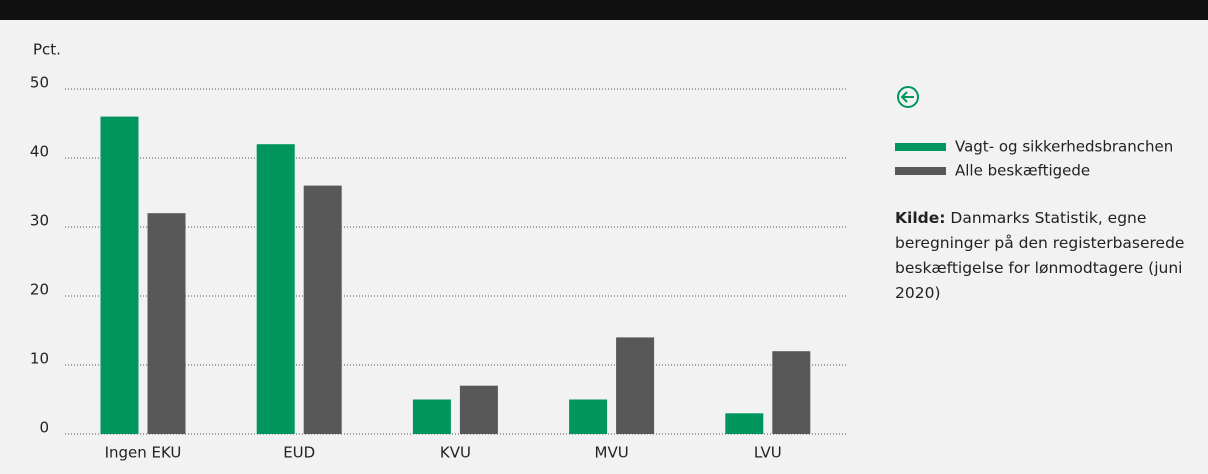  What do you see at coordinates (39, 359) in the screenshot?
I see `y-tick-label: 10` at bounding box center [39, 359].